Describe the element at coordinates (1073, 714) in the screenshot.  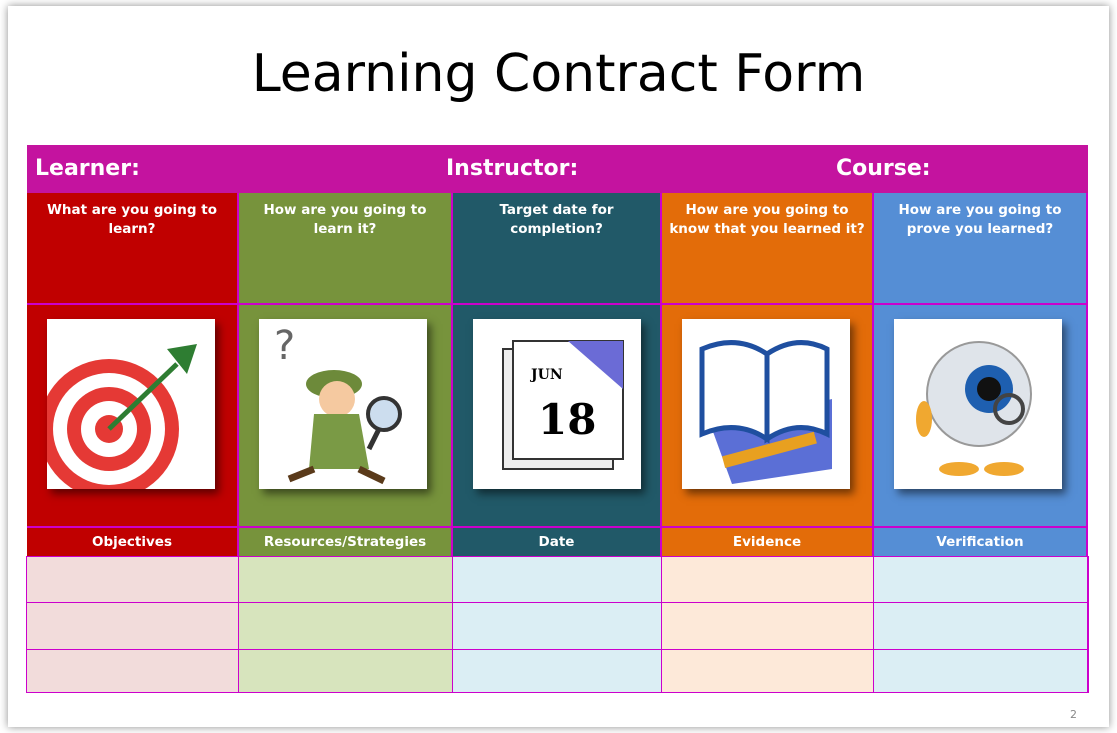
I see `page-number: 2` at that location.